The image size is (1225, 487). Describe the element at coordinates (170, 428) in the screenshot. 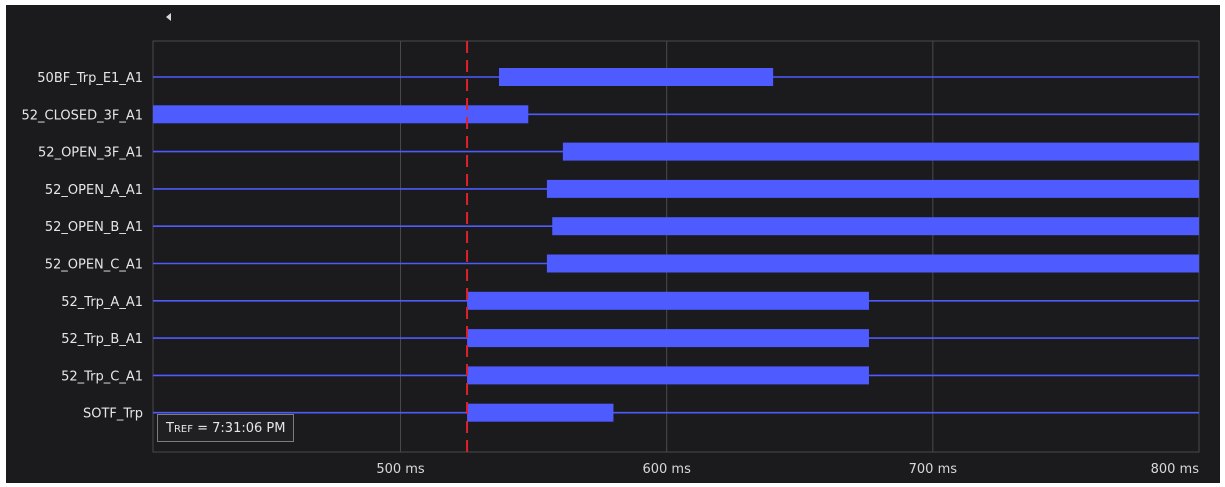

I see `tref-prefix: T` at that location.